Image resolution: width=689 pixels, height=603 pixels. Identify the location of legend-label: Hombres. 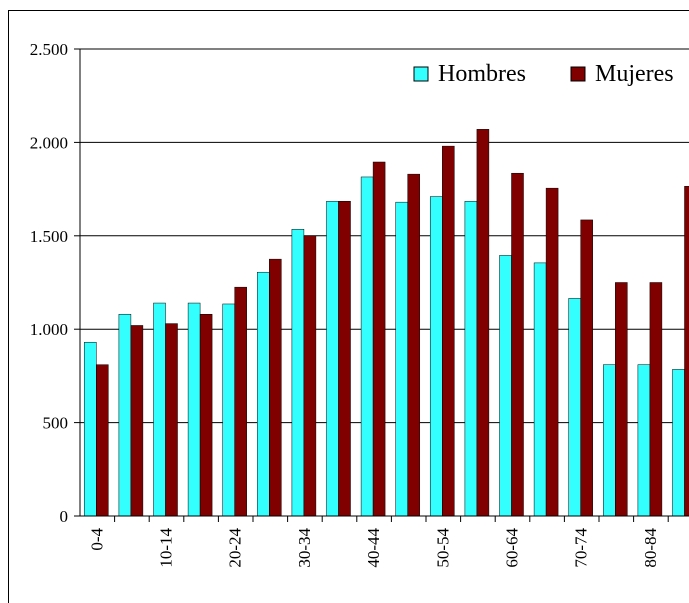
(482, 74).